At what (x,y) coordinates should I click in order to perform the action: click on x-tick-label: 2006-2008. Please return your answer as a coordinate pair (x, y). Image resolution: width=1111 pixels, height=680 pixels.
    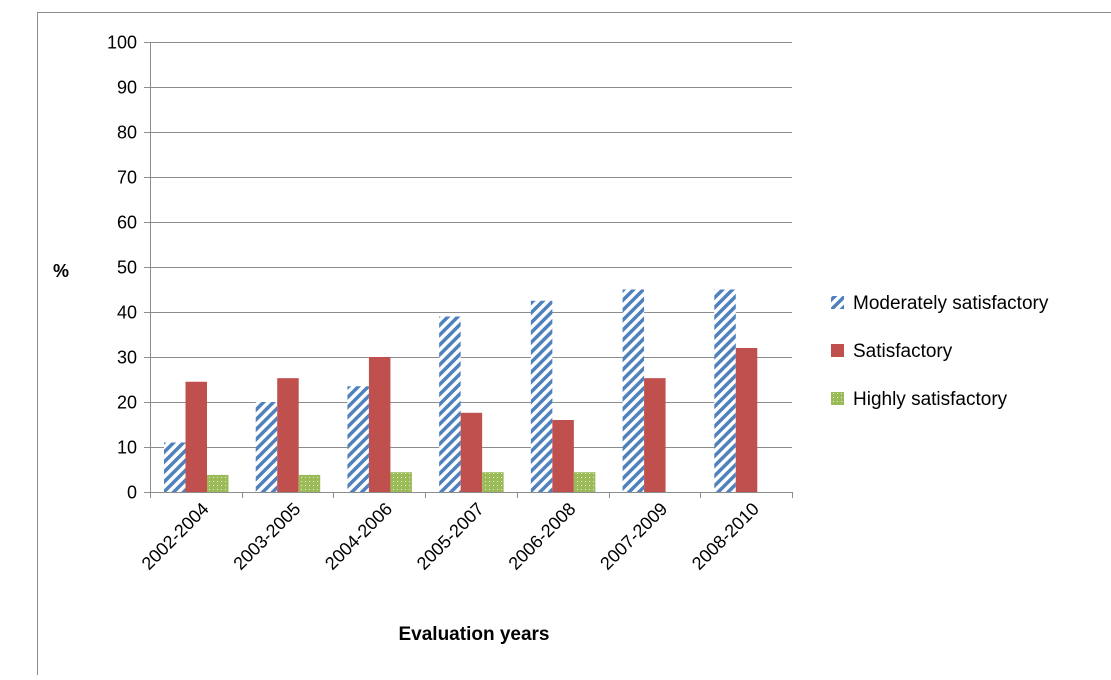
    Looking at the image, I should click on (542, 536).